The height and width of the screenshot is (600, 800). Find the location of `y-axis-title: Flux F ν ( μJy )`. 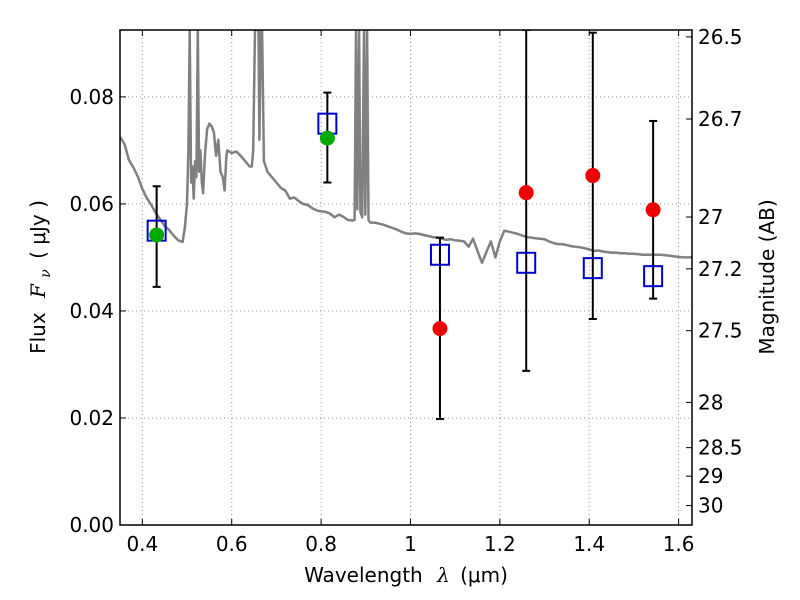

y-axis-title: Flux F ν ( μJy ) is located at coordinates (40, 277).